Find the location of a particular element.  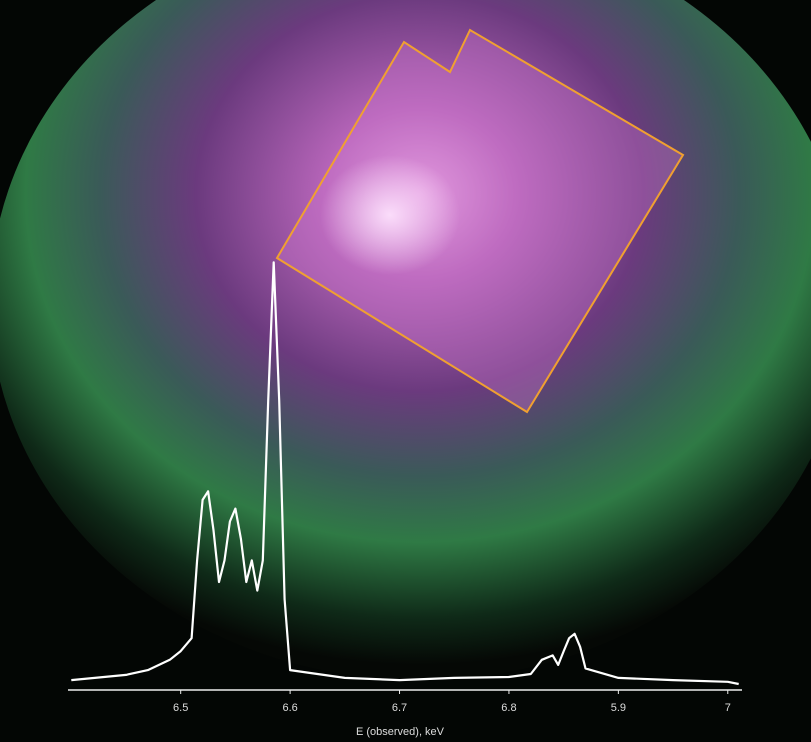

x-tick-label: 6.6 is located at coordinates (289, 708).